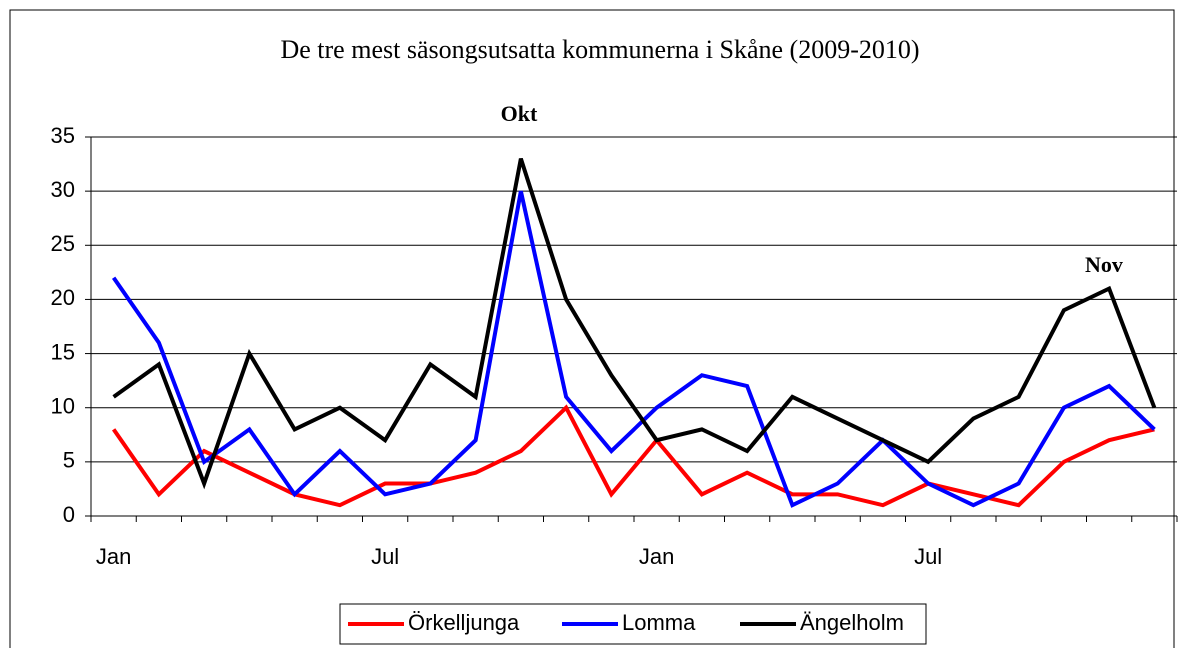 Image resolution: width=1184 pixels, height=648 pixels. Describe the element at coordinates (519, 113) in the screenshot. I see `annotation: Okt` at that location.